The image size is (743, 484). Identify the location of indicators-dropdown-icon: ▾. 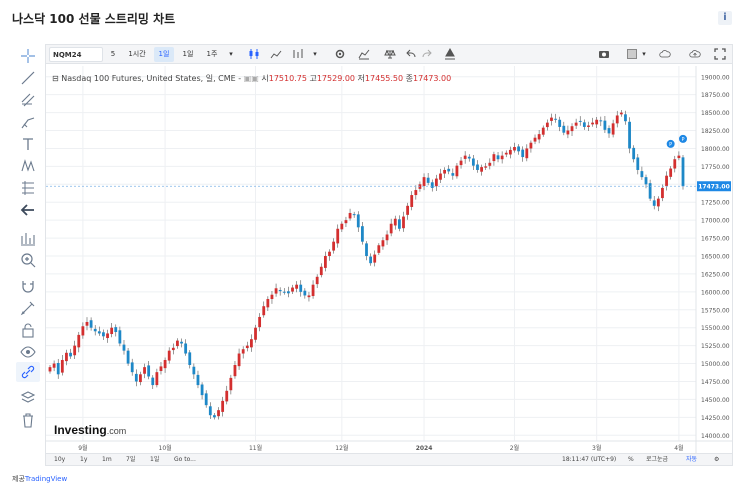
(315, 54).